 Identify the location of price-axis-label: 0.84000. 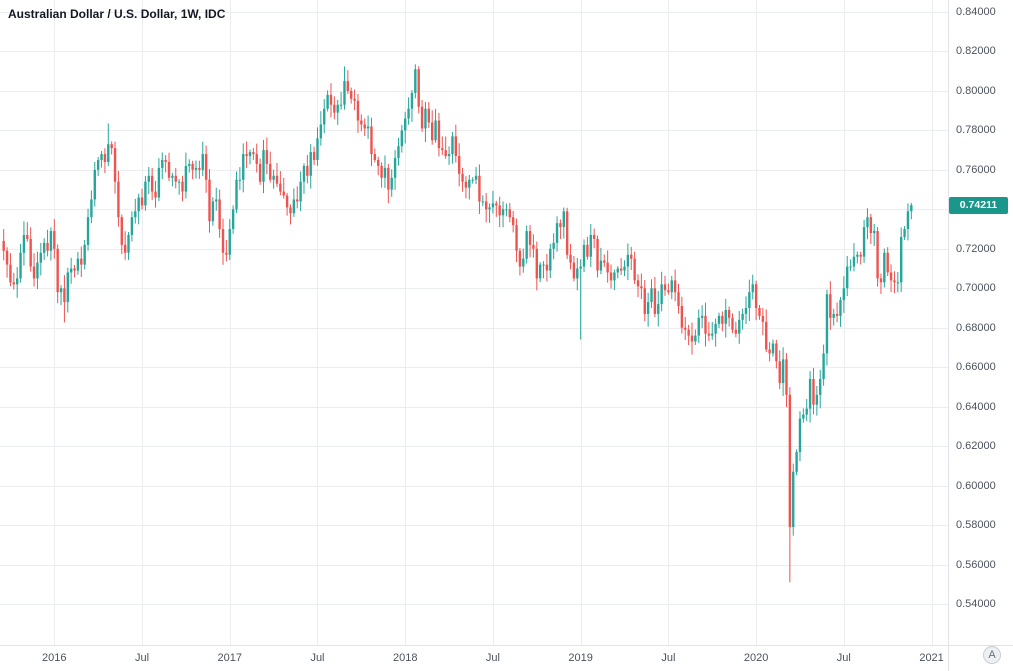
(976, 12).